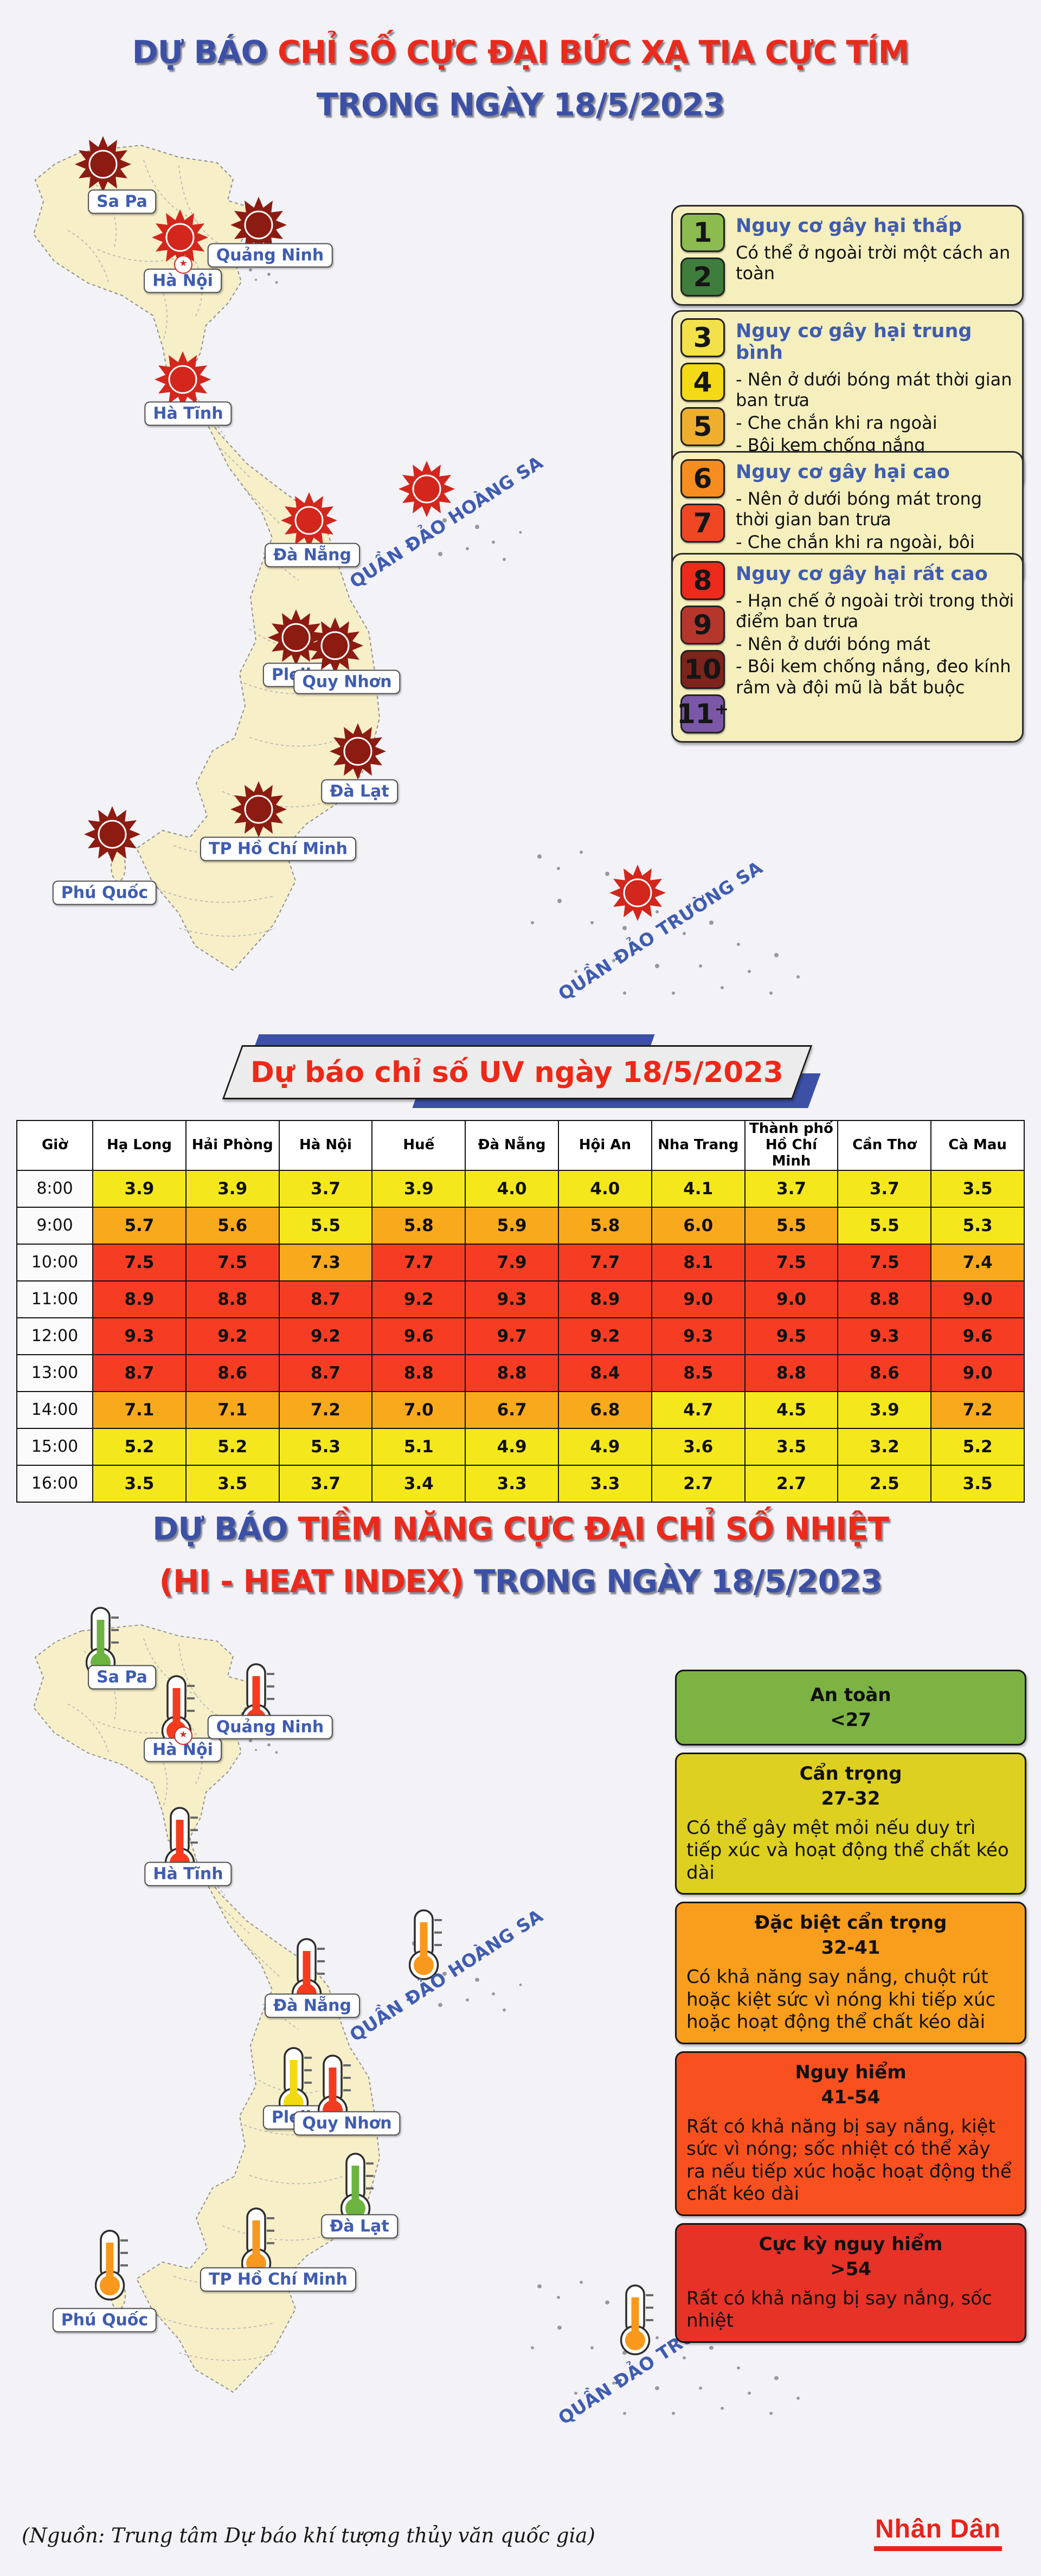 This screenshot has height=2576, width=1041. Describe the element at coordinates (791, 1336) in the screenshot. I see `uv-value-cell: 9.5` at that location.